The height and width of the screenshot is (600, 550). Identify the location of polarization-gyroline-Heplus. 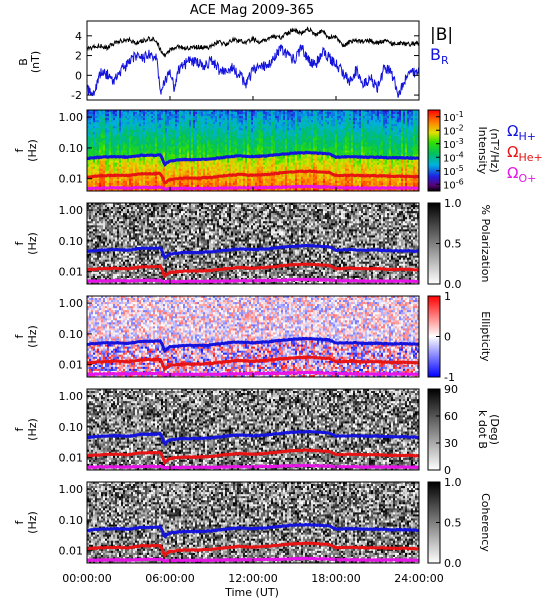
(253, 270).